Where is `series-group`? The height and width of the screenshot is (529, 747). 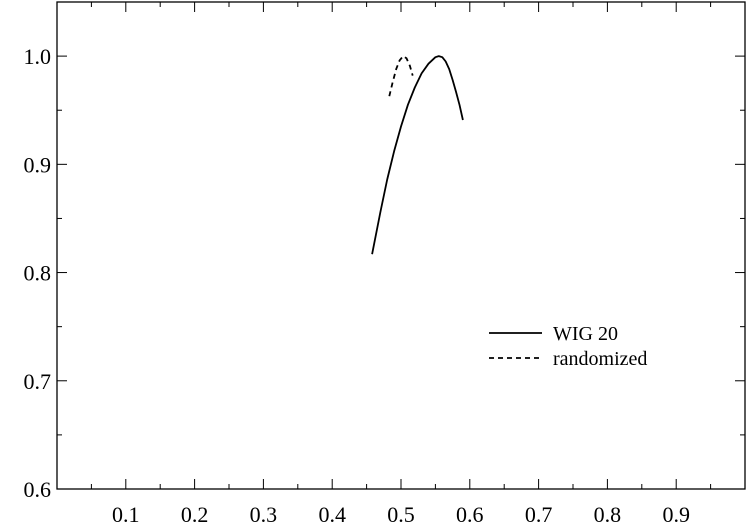
series-group is located at coordinates (417, 155).